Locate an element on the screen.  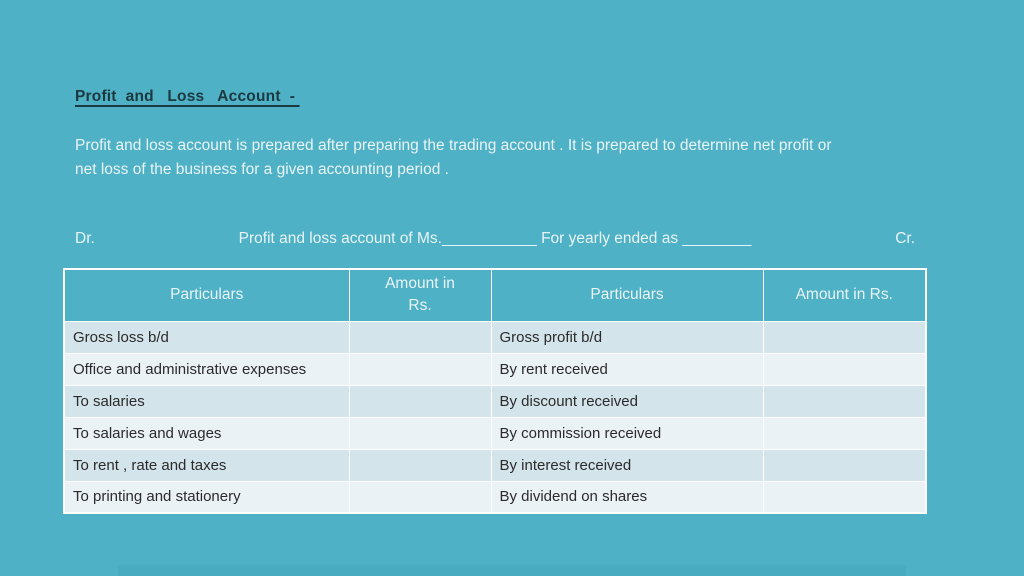
page-title: Profit and Loss Account - is located at coordinates (187, 96).